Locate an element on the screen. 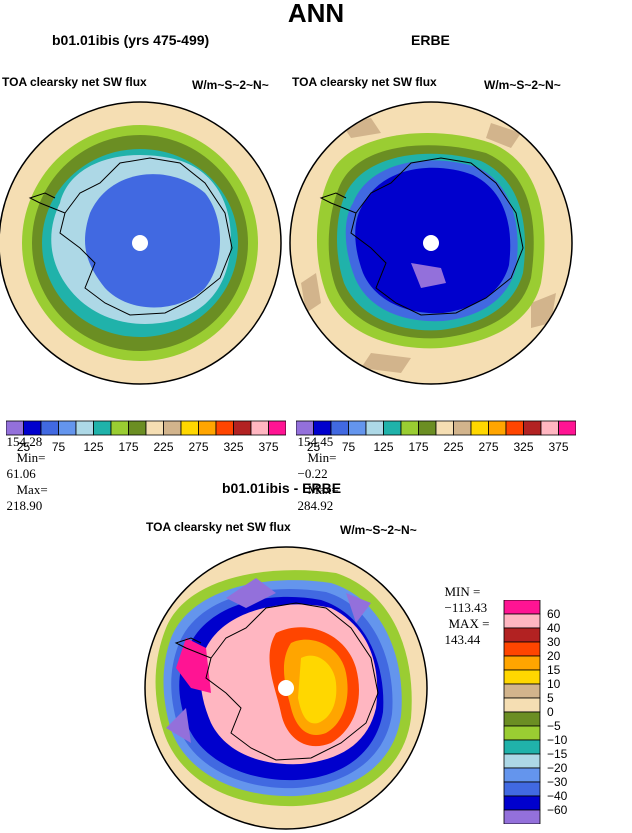  colorbar-tick-label: 0 is located at coordinates (550, 712).